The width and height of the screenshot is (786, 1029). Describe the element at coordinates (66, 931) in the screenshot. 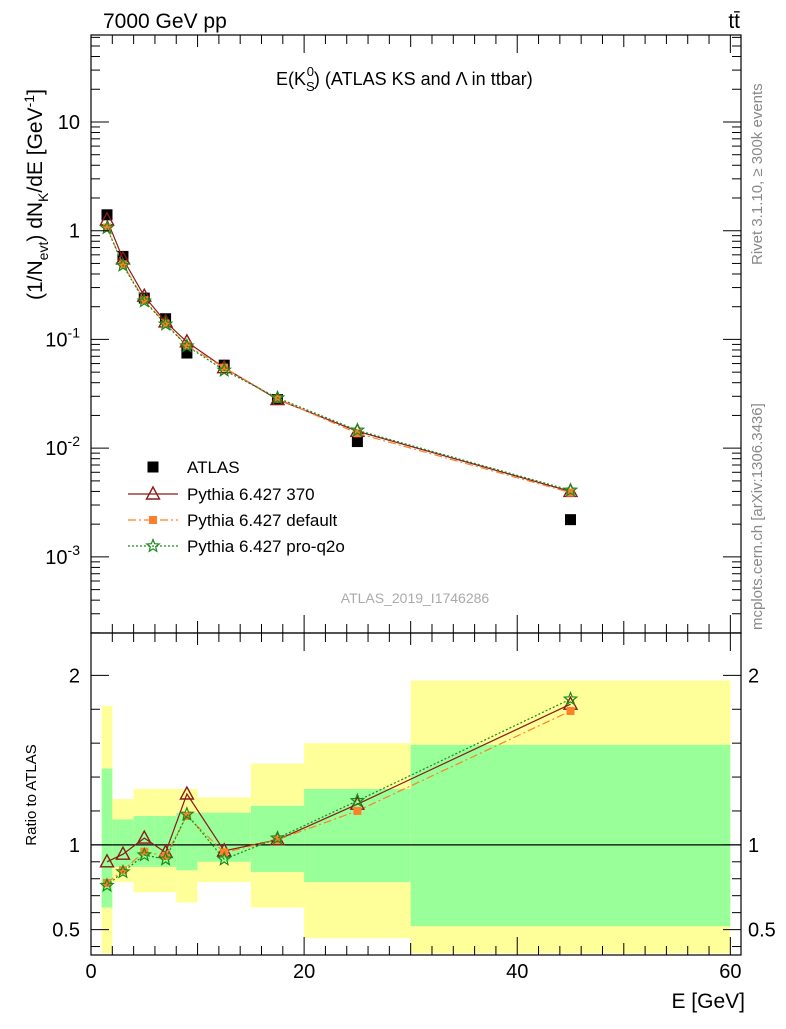

I see `ratio-y-tick-label-left: 0.5` at that location.